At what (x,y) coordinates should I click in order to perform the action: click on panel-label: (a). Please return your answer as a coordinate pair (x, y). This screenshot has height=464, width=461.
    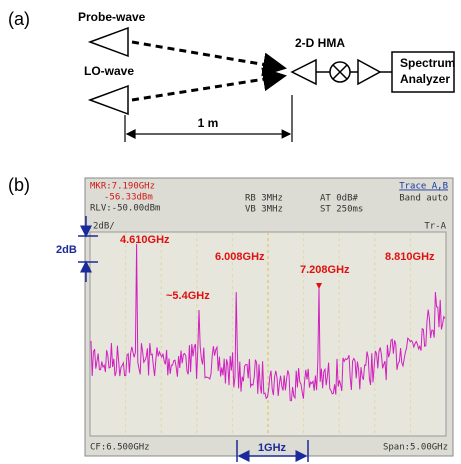
    Looking at the image, I should click on (19, 19).